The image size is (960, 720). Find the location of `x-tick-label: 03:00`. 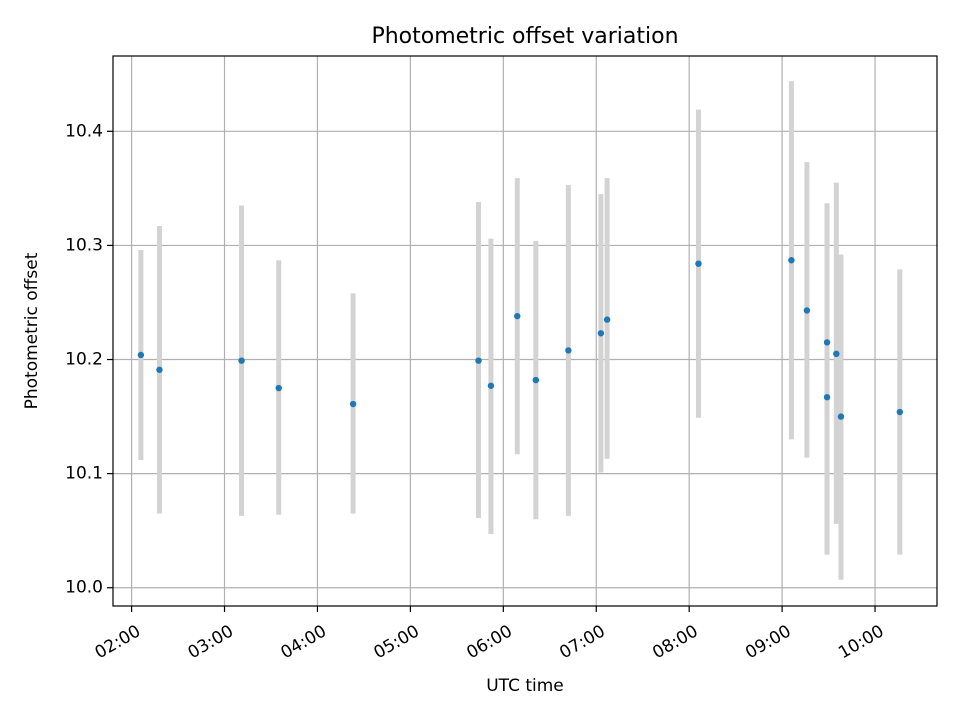

x-tick-label: 03:00 is located at coordinates (211, 642).